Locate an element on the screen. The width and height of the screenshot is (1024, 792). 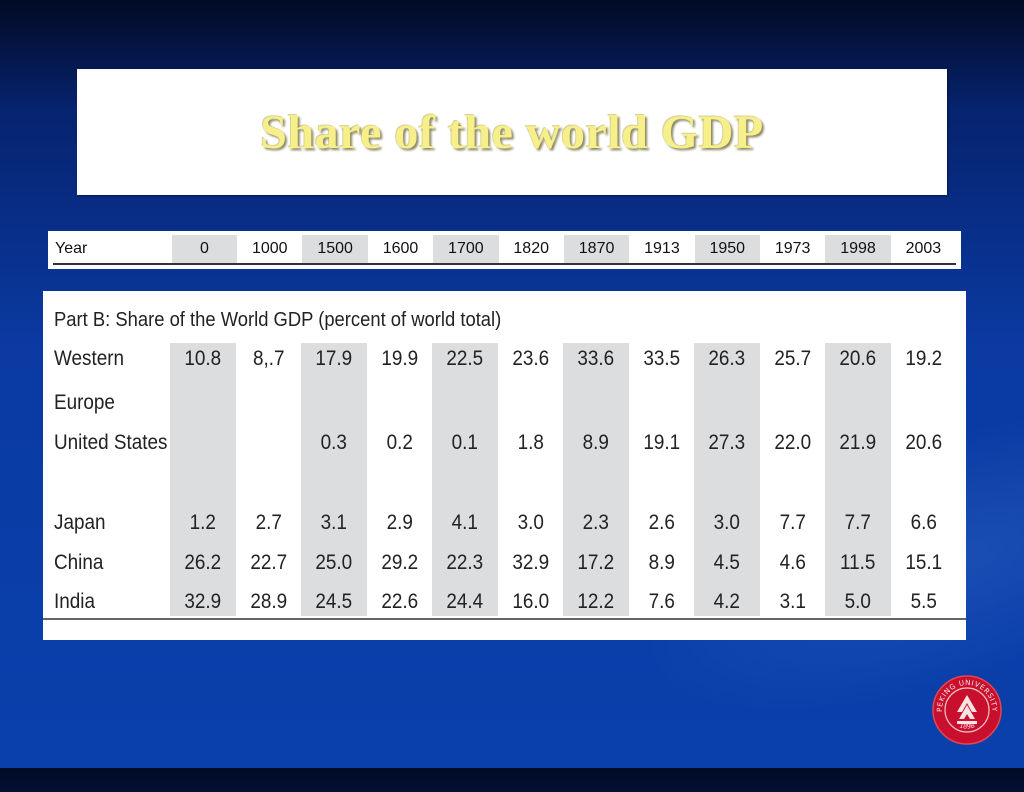
table-cell: 19.2 is located at coordinates (923, 358).